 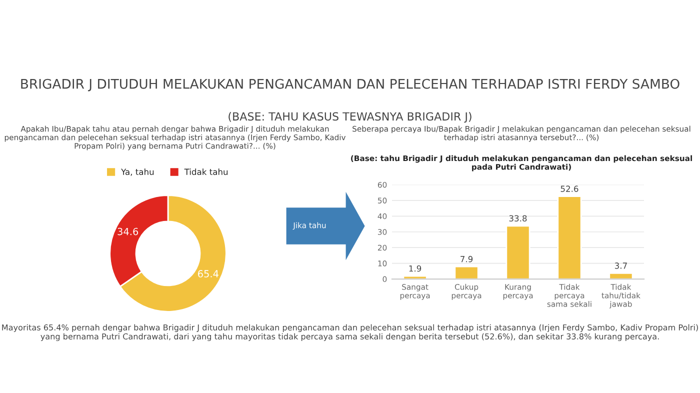 What do you see at coordinates (350, 85) in the screenshot?
I see `text: BRIGADIR J DITUDUH MELAKUKAN PENGANCAMAN DAN PELECEHAN TERHADAP ISTRI FERDY SAMBO` at bounding box center [350, 85].